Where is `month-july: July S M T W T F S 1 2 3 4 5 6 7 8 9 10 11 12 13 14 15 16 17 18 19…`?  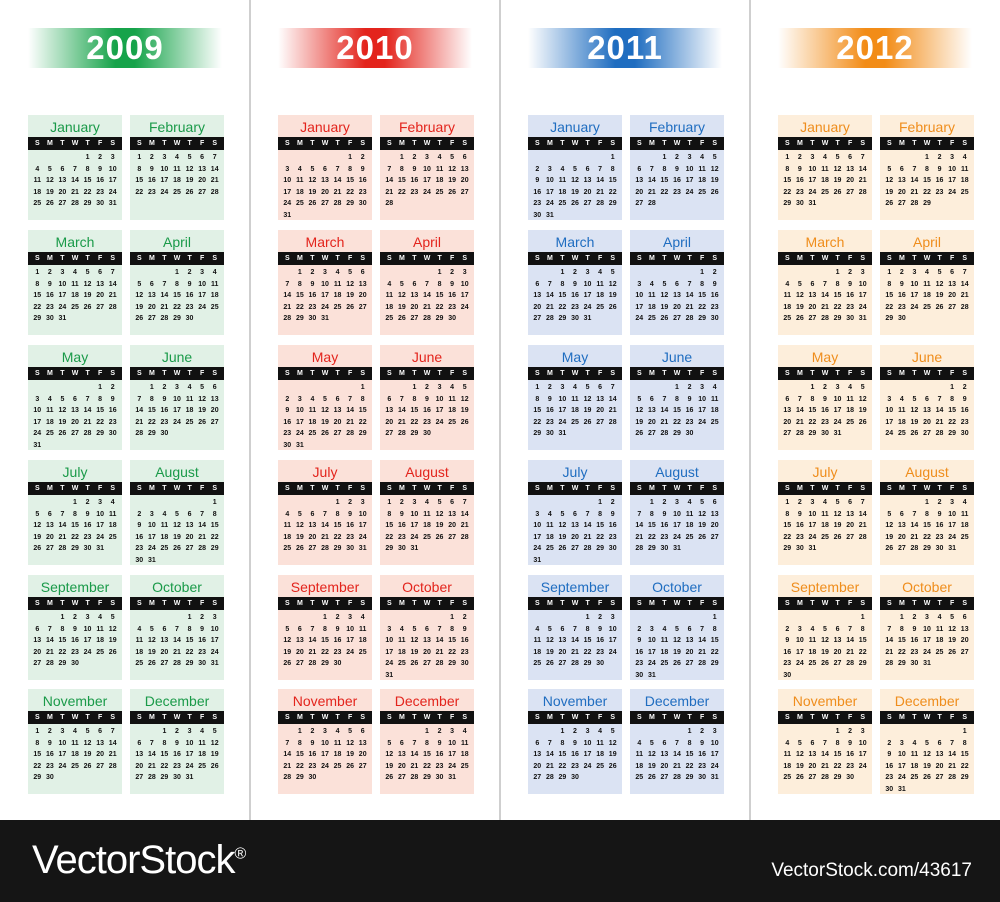
month-july: July S M T W T F S 1 2 3 4 5 6 7 8 9 10 11 12 13 14 15 16 17 18 19… is located at coordinates (75, 512).